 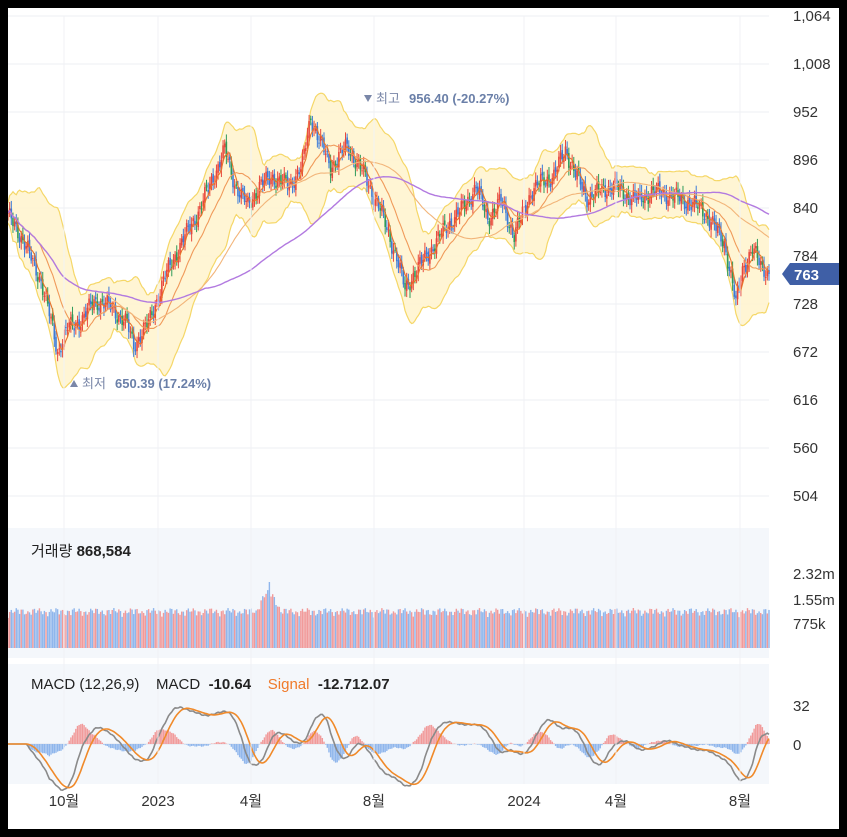 I want to click on signal-label: Signal, so click(x=288, y=684).